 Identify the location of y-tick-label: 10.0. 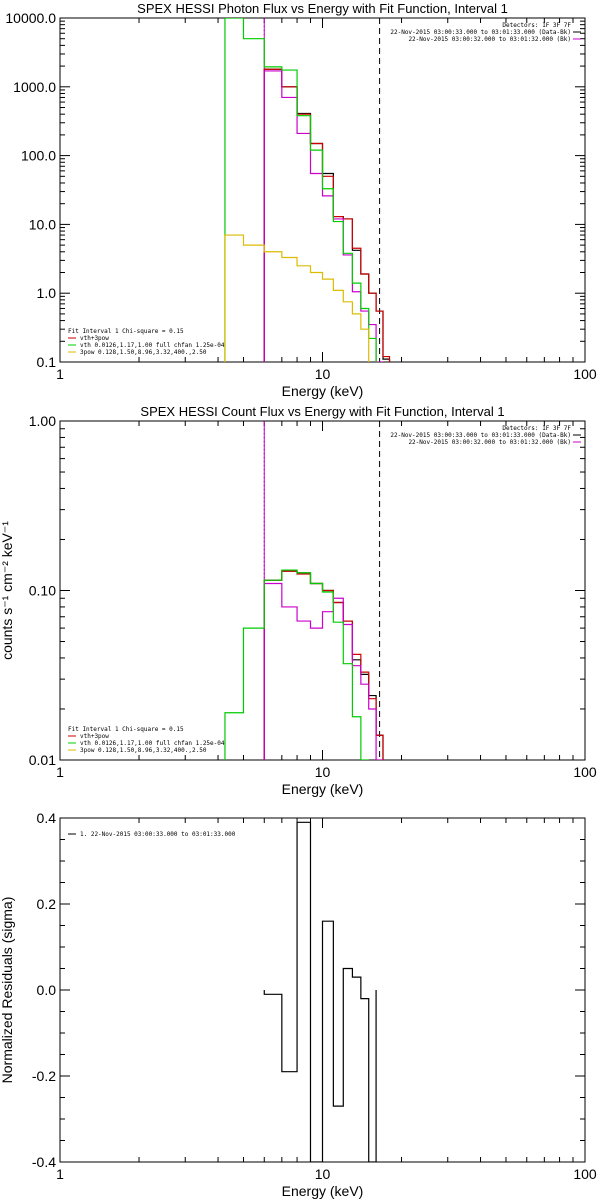
(42, 224).